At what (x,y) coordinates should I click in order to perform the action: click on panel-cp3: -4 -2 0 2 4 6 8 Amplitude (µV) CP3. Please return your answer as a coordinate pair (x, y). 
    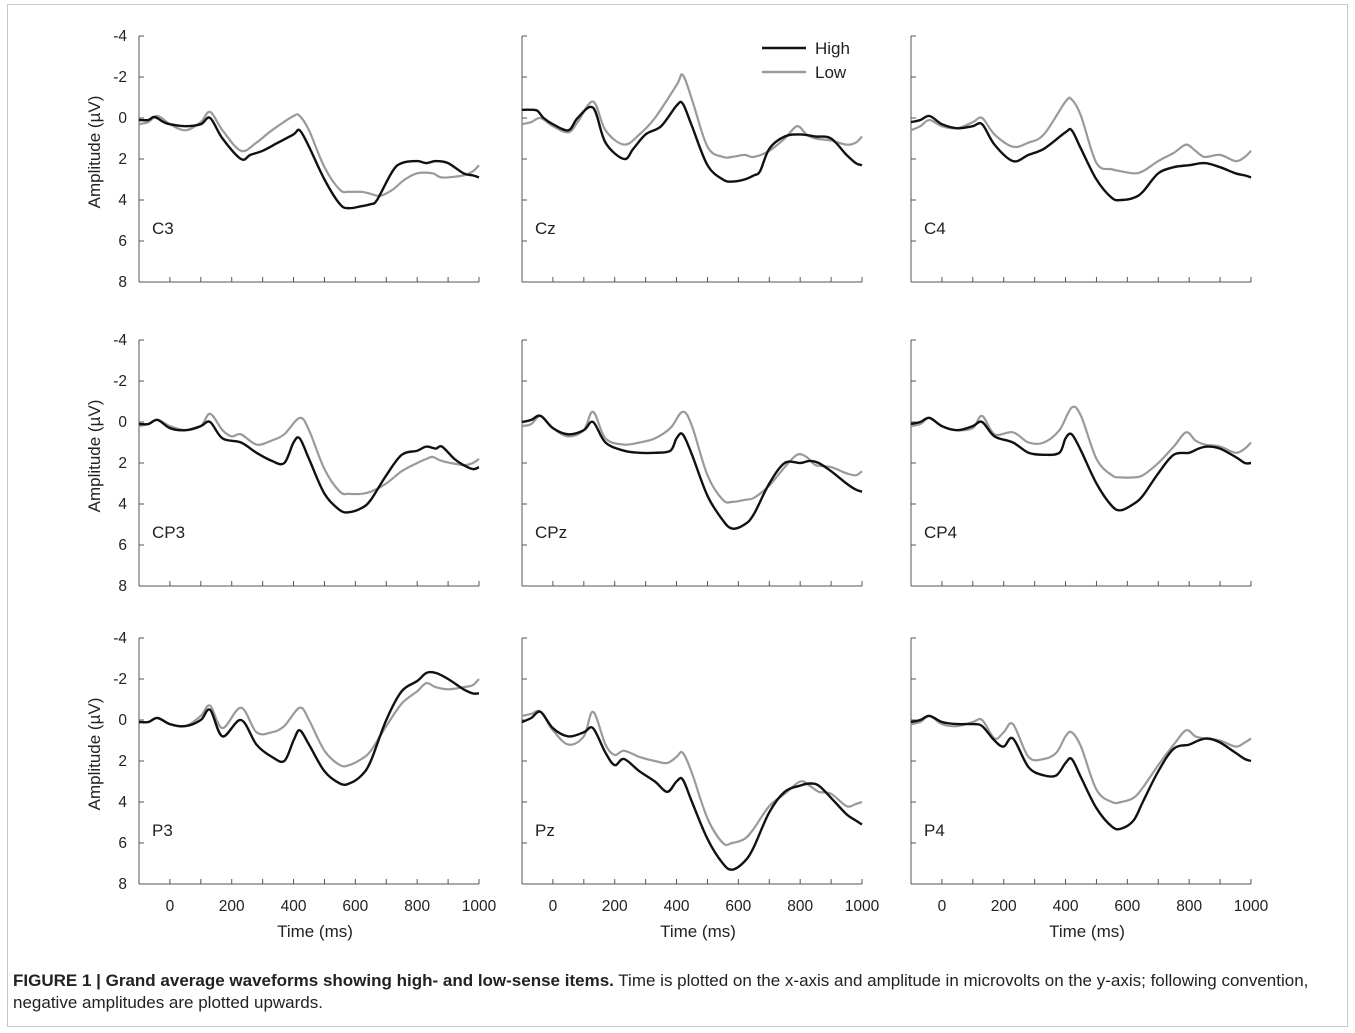
    Looking at the image, I should click on (282, 463).